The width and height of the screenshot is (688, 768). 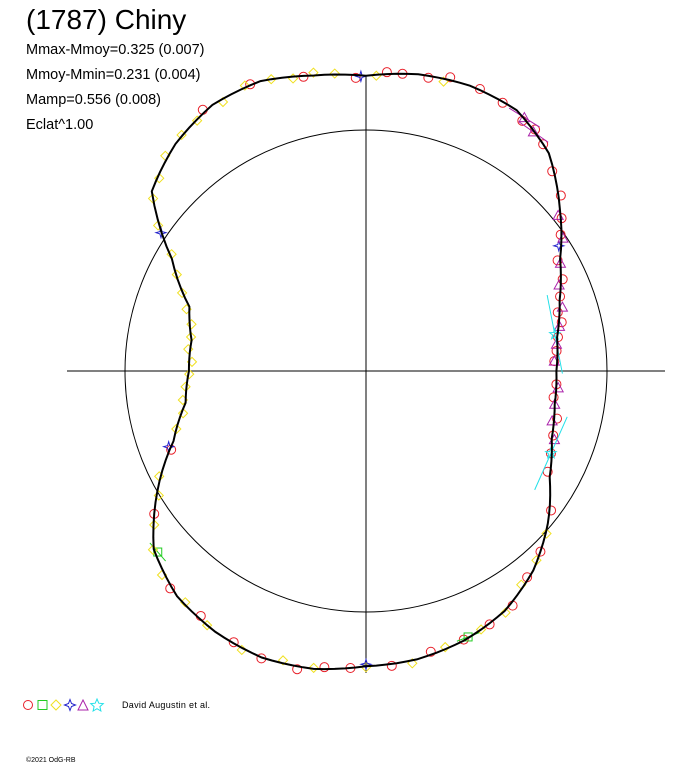 What do you see at coordinates (115, 50) in the screenshot?
I see `stat-mmax-mmoy: Mmax-Mmoy=0.325 (0.007)` at bounding box center [115, 50].